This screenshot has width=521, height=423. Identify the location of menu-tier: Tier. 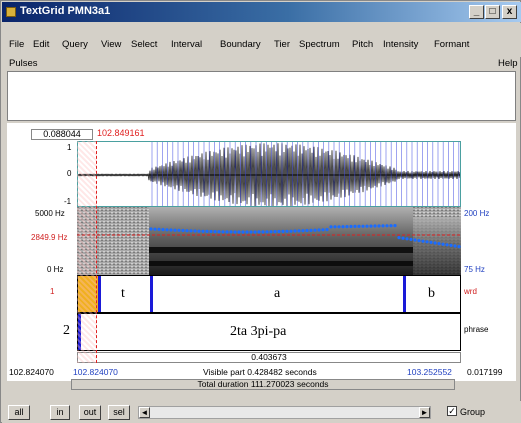
(282, 44).